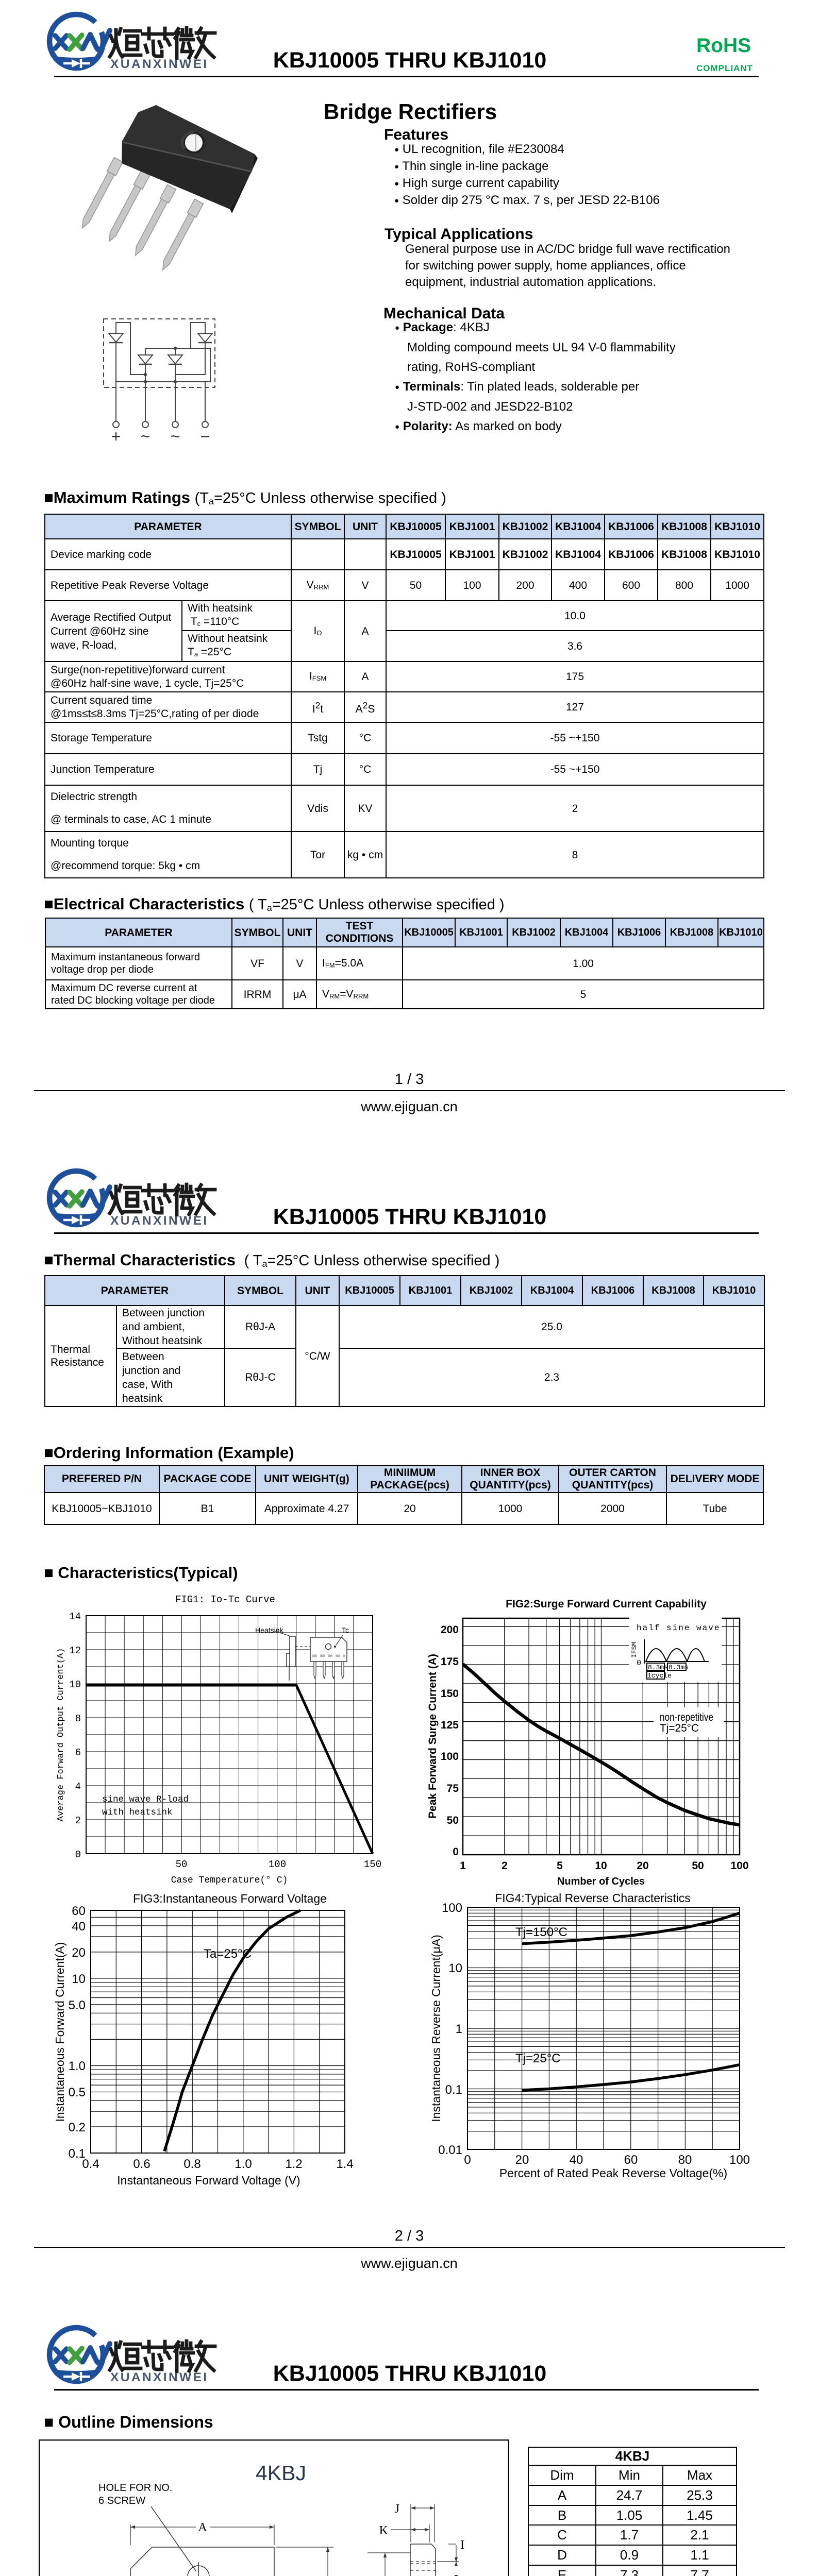 The width and height of the screenshot is (819, 2576). Describe the element at coordinates (225, 1599) in the screenshot. I see `svg-text: FIG1: Io-Tc Curve` at that location.